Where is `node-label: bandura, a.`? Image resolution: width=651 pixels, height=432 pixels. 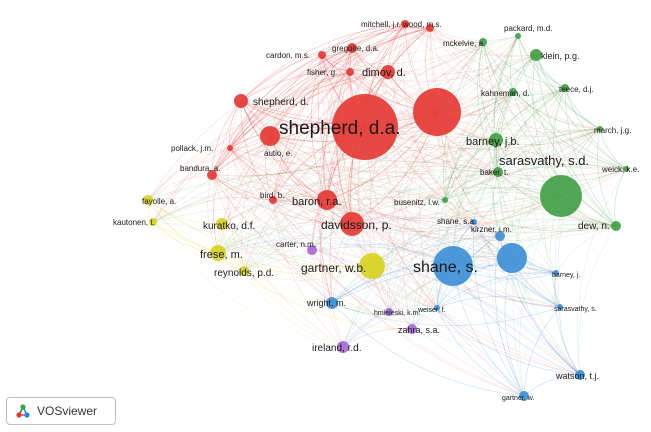 node-label: bandura, a. is located at coordinates (200, 168).